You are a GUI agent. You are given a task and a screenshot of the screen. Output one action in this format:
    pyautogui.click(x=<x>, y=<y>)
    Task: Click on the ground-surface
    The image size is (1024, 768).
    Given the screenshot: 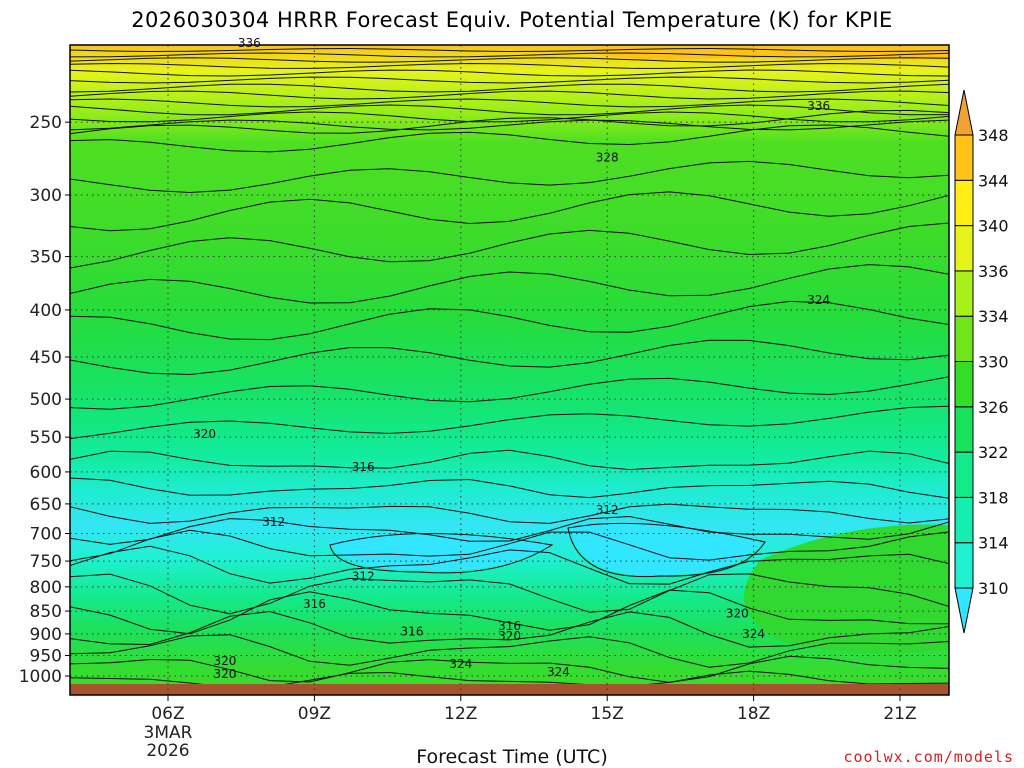 What is the action you would take?
    pyautogui.click(x=509, y=689)
    